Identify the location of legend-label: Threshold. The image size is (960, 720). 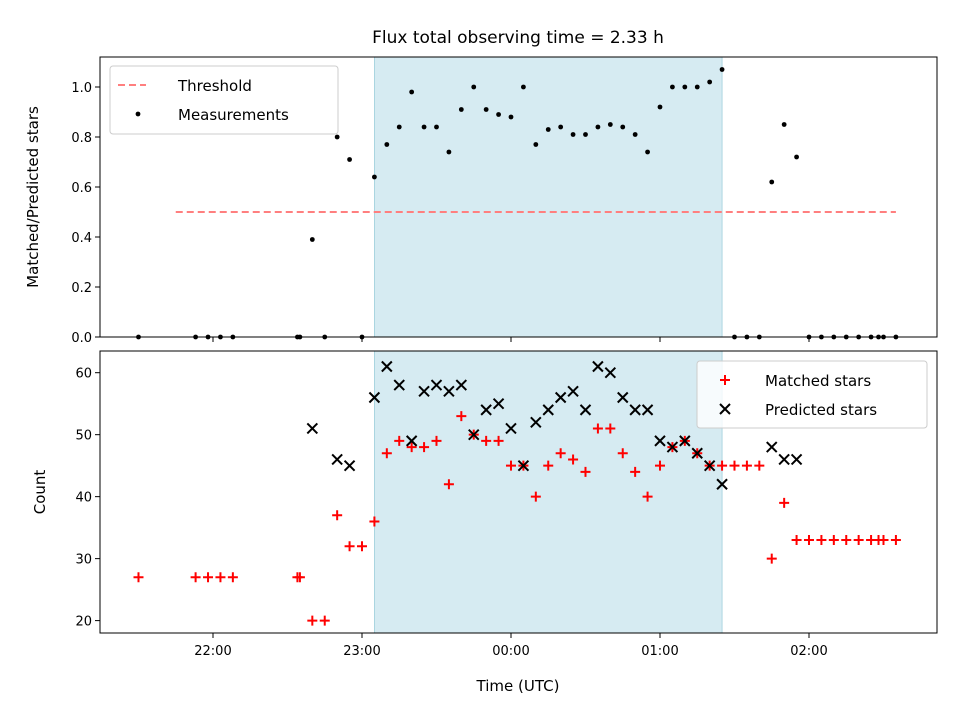
(214, 86).